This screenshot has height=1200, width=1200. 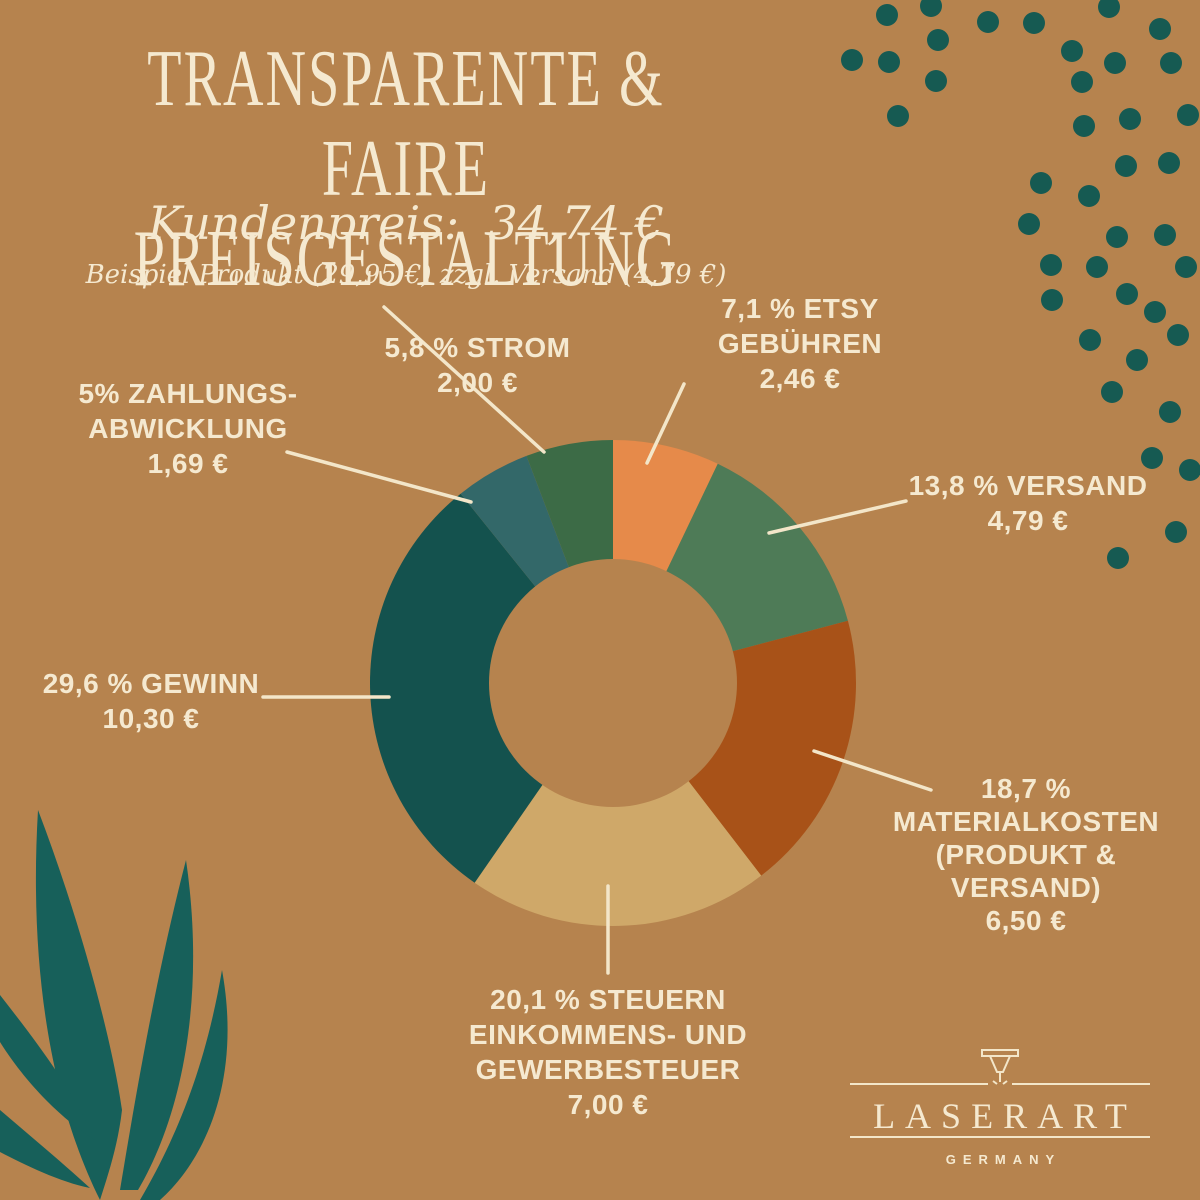 What do you see at coordinates (188, 428) in the screenshot?
I see `callout-zahlungsabwicklung: 5% ZAHLUNGS- ABWICKLUNG 1,69 €` at bounding box center [188, 428].